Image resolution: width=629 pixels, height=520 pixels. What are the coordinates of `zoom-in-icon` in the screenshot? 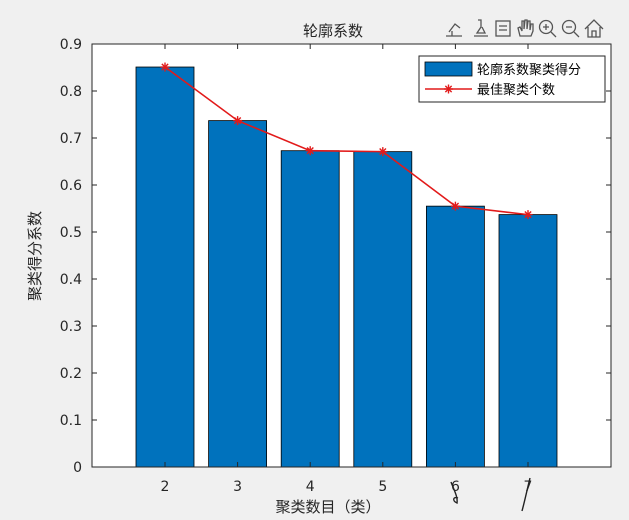 It's located at (547, 28).